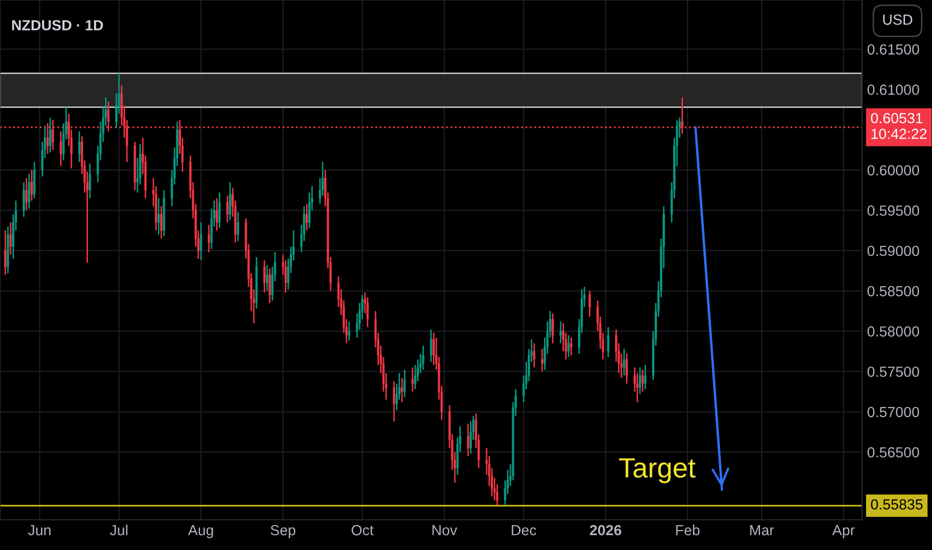  I want to click on text: USD, so click(897, 19).